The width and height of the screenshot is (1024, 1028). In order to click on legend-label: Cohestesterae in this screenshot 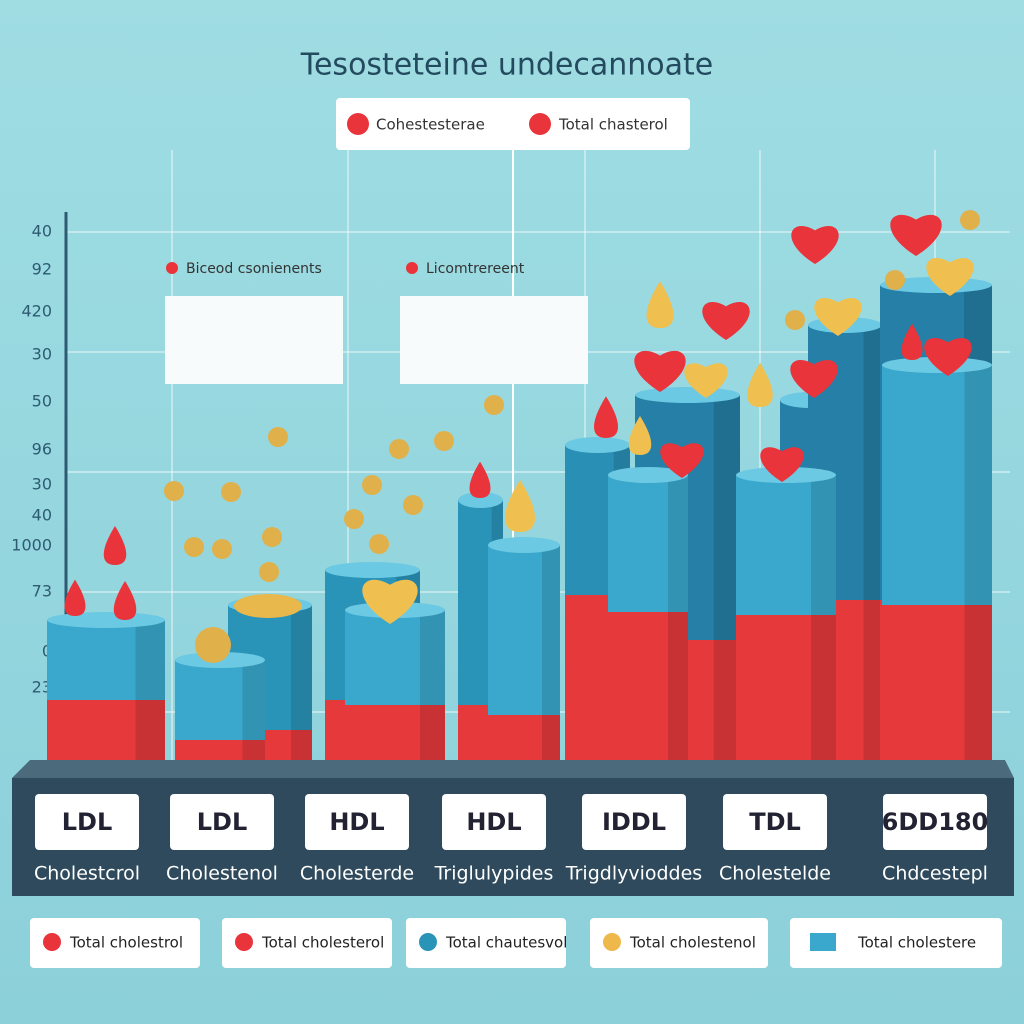, I will do `click(430, 125)`.